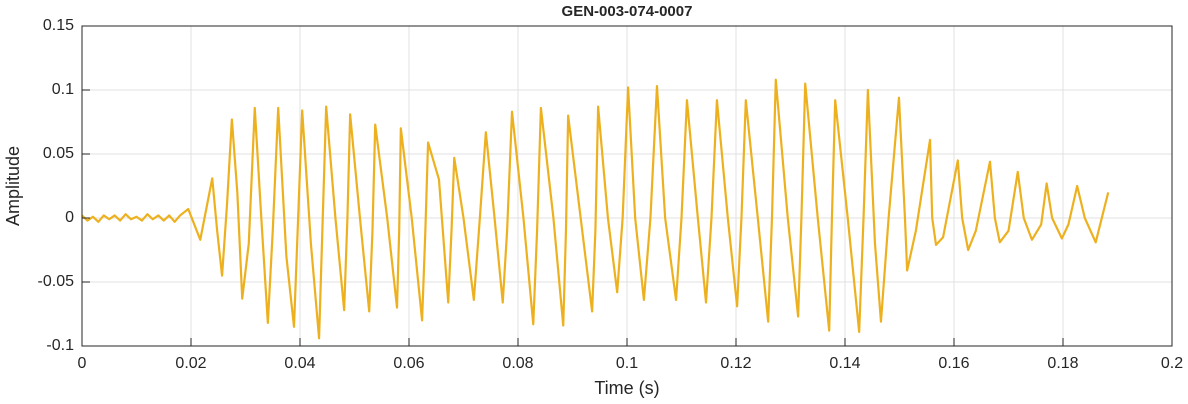  I want to click on y-tick-label: 0.05, so click(58, 153).